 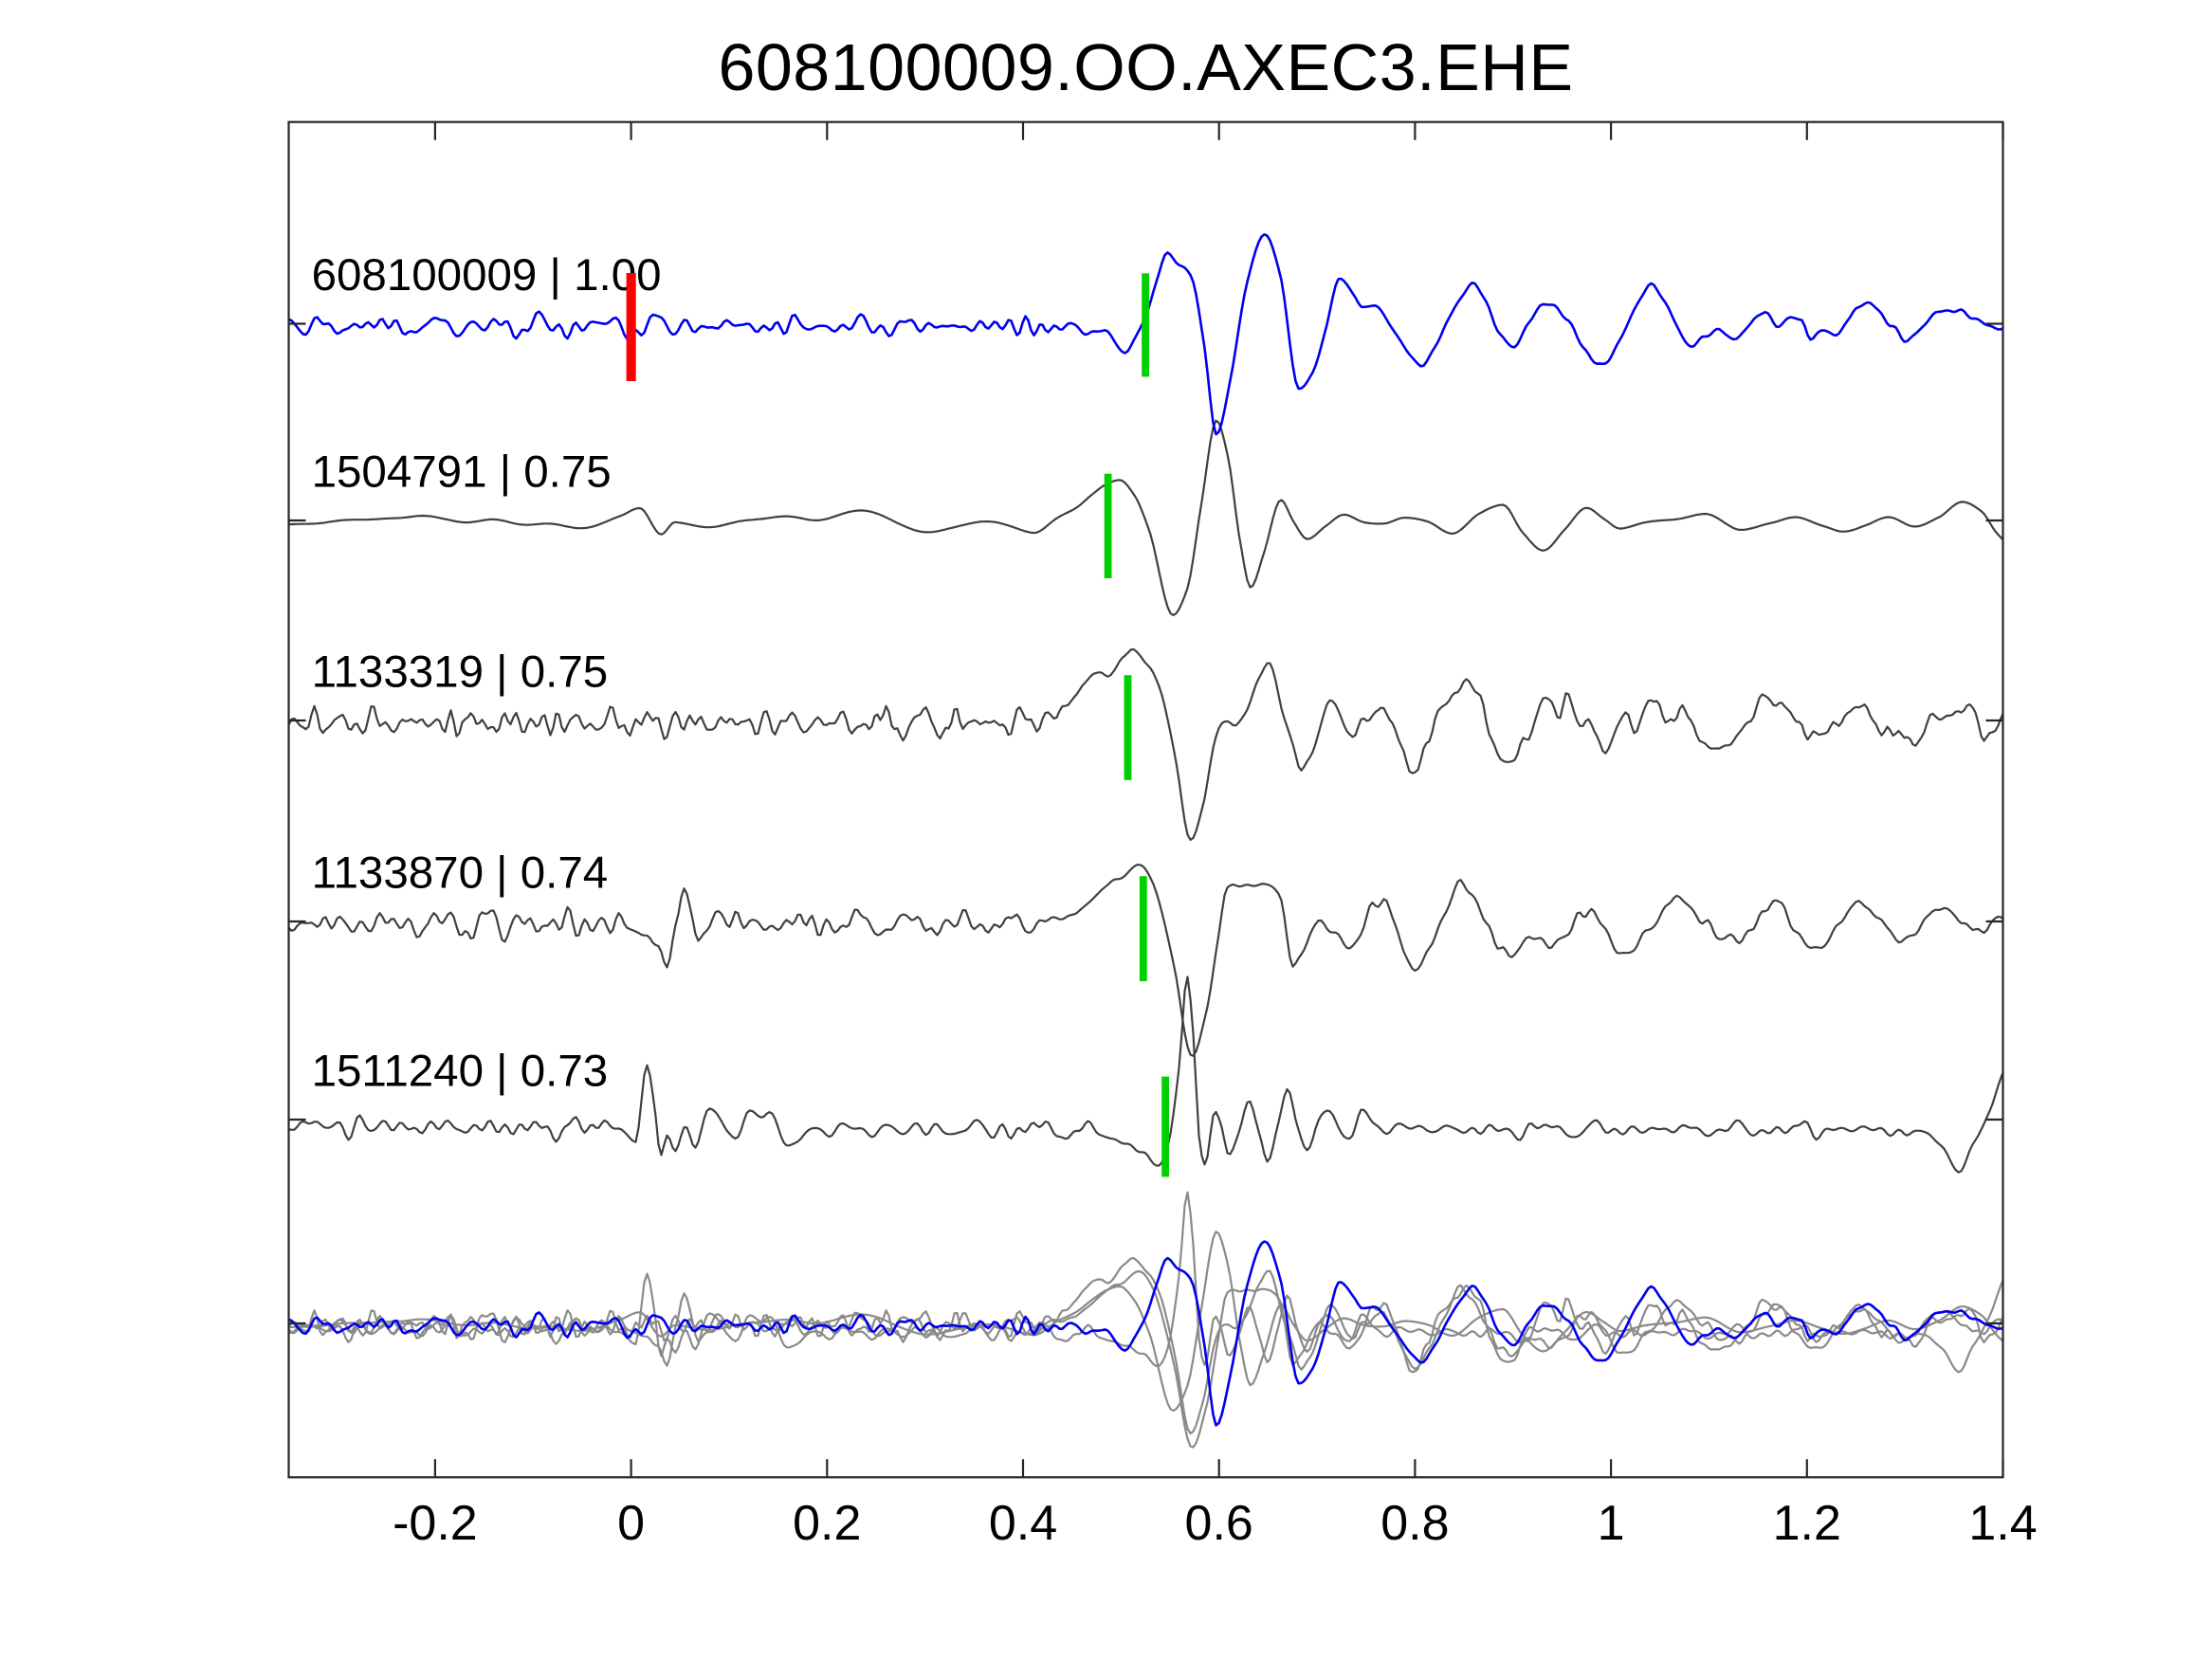 I want to click on svg-text: 1.2, so click(x=1807, y=1523).